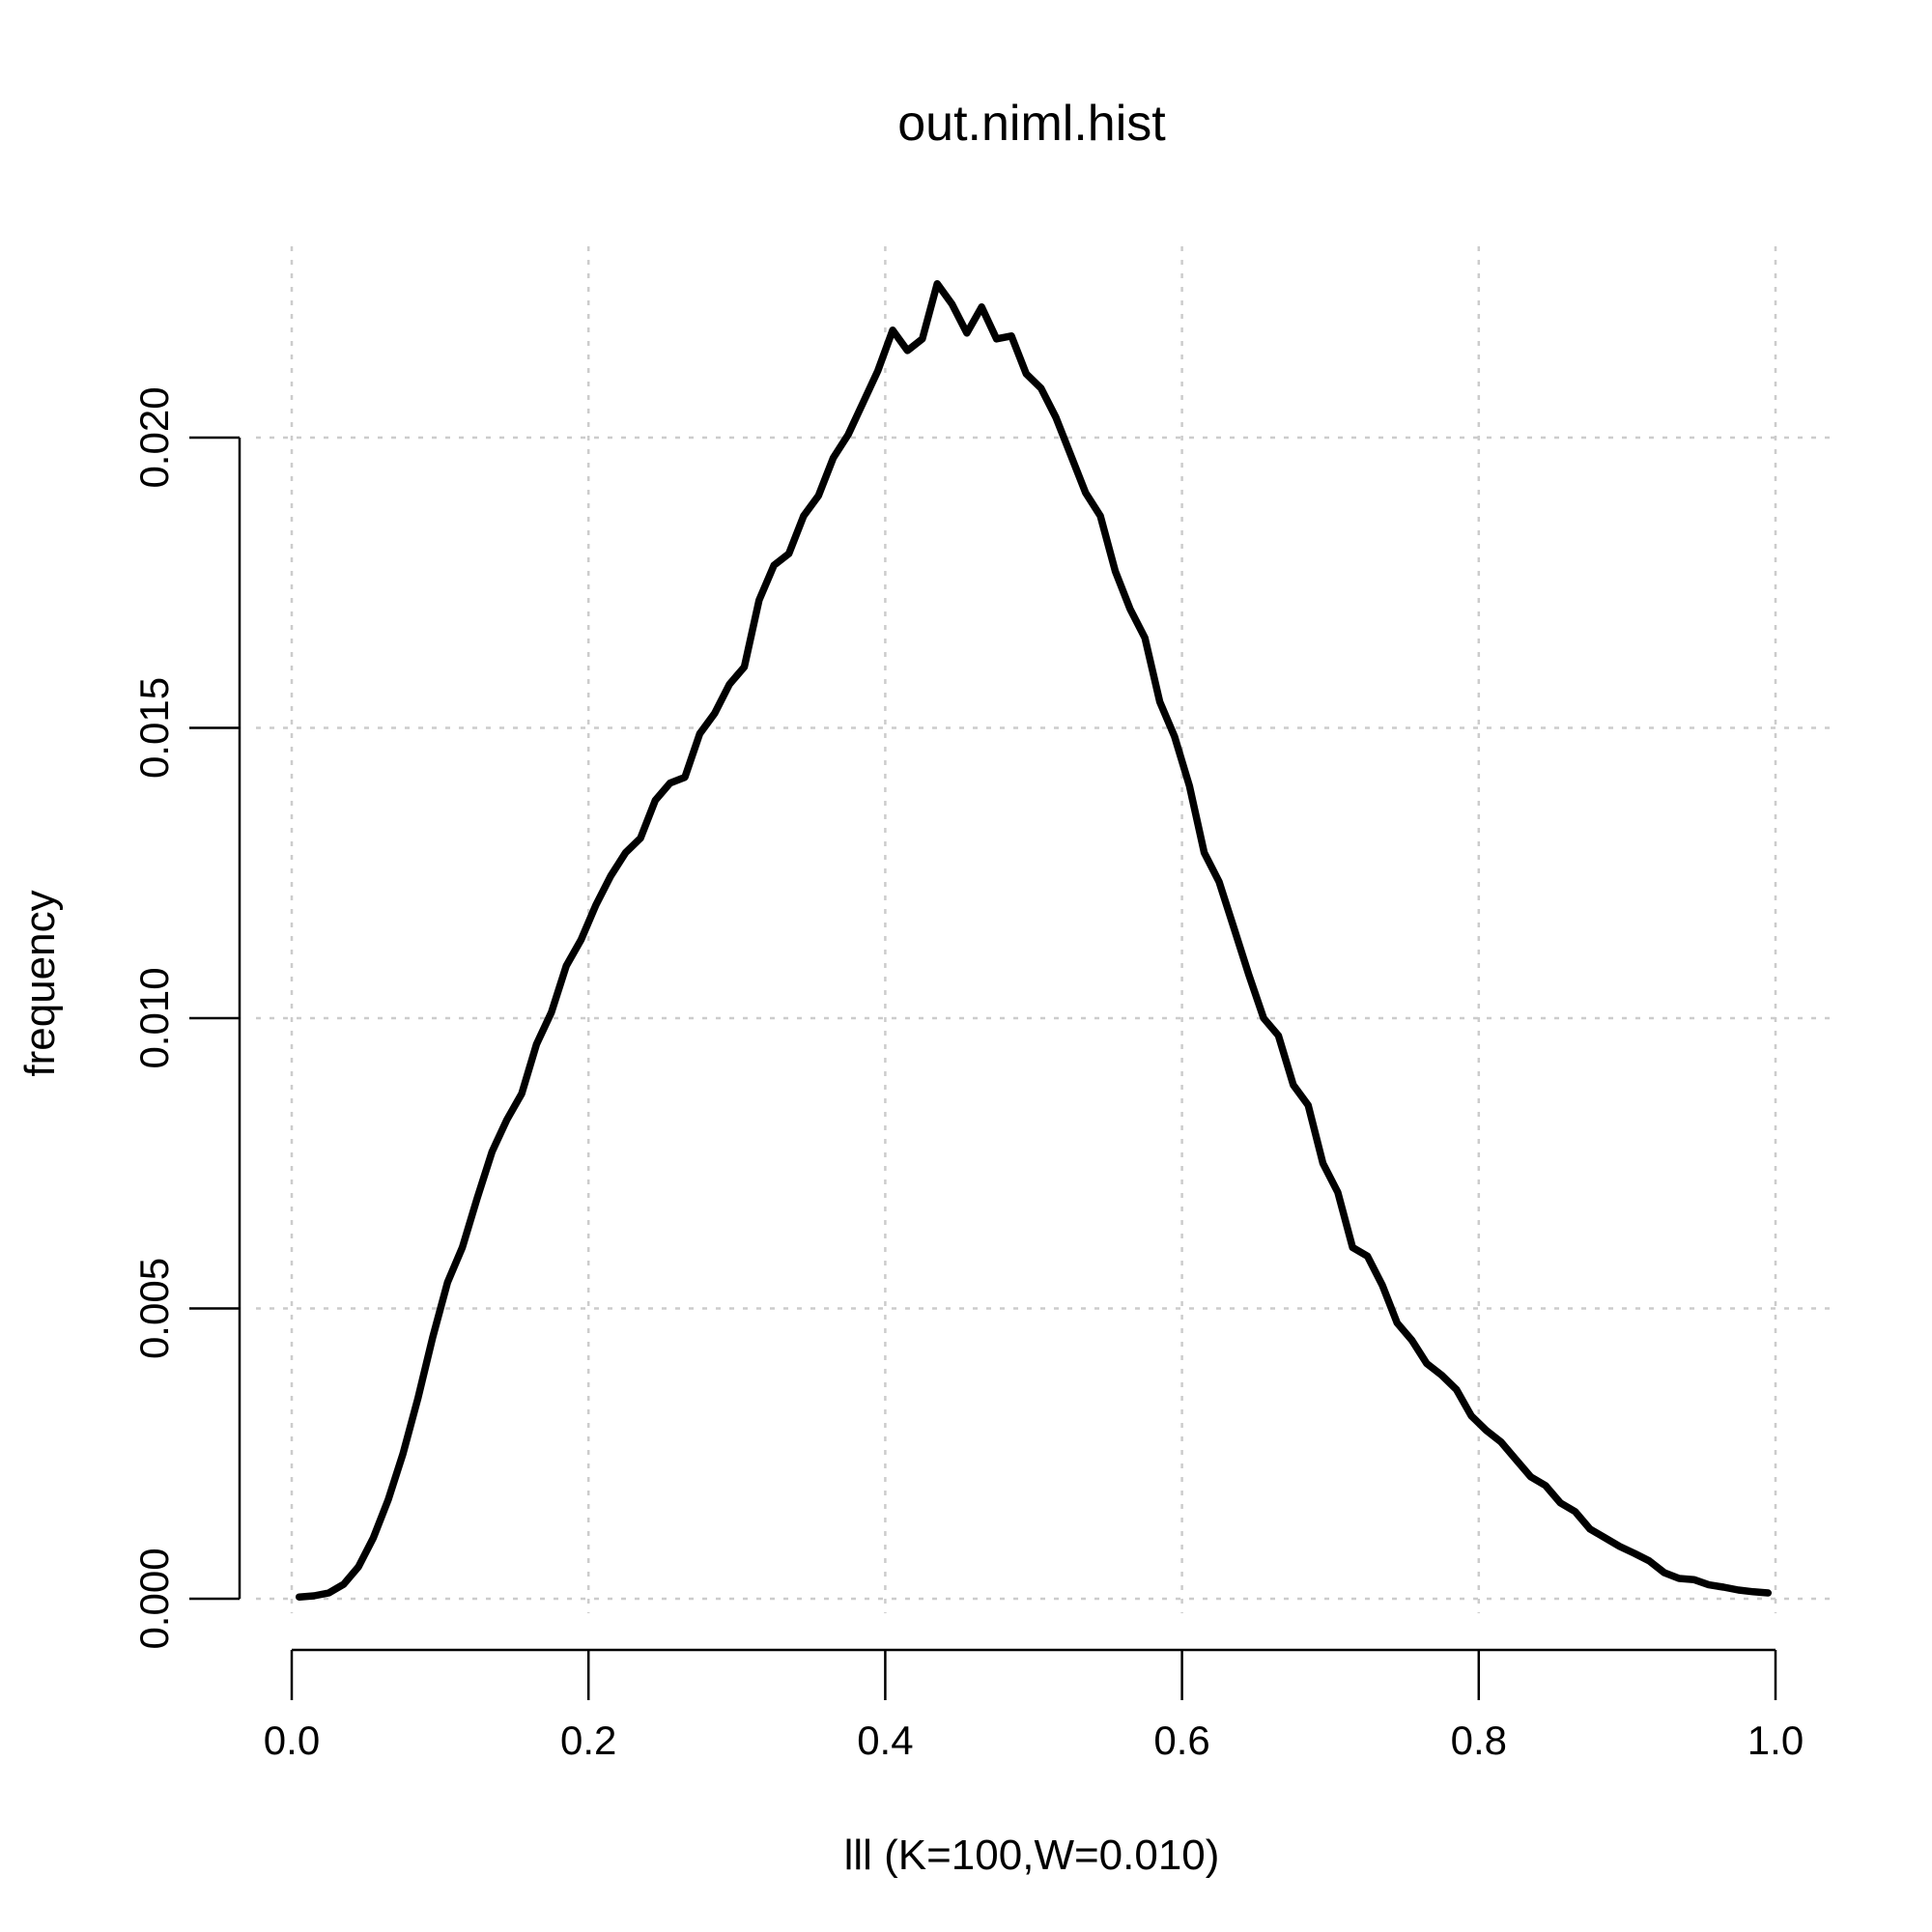 Image resolution: width=1932 pixels, height=1932 pixels. What do you see at coordinates (154, 728) in the screenshot?
I see `y-tick-label: 0.015` at bounding box center [154, 728].